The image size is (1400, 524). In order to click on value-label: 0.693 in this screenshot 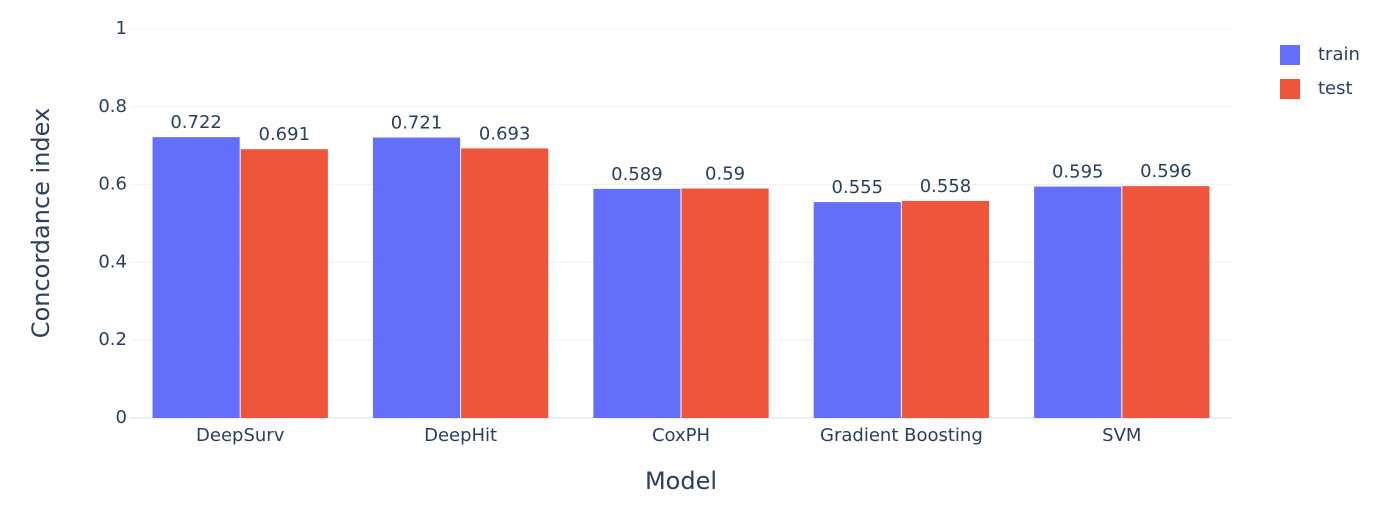, I will do `click(505, 133)`.